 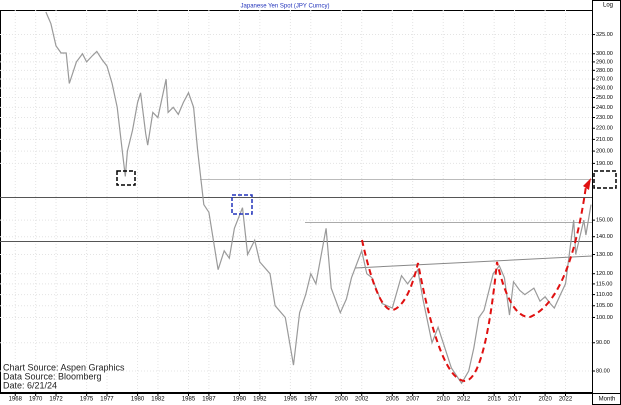 What do you see at coordinates (604, 295) in the screenshot?
I see `y-tick-label: 110.00` at bounding box center [604, 295].